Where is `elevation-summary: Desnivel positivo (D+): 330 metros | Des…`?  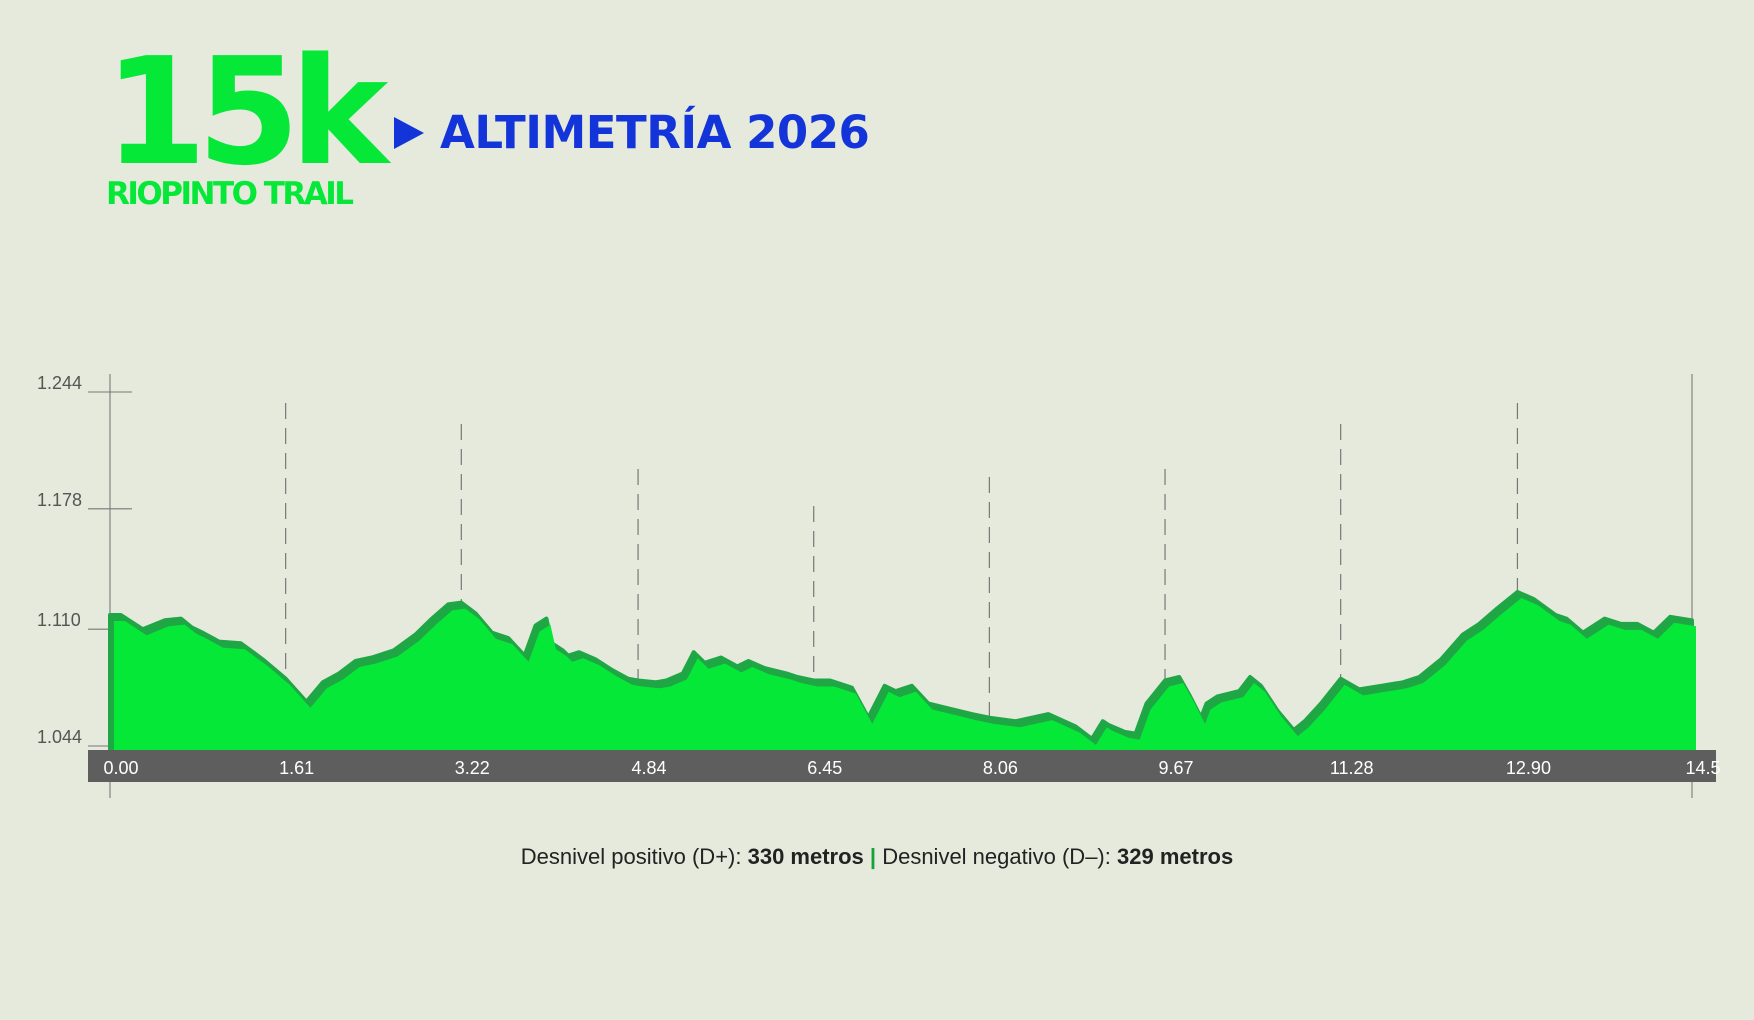
elevation-summary: Desnivel positivo (D+): 330 metros | Des… is located at coordinates (877, 857).